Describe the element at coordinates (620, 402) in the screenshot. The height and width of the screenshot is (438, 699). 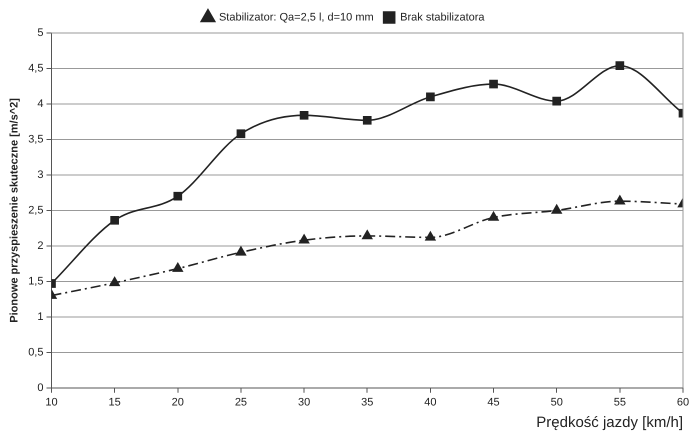
I see `x-tick-label: 55` at that location.